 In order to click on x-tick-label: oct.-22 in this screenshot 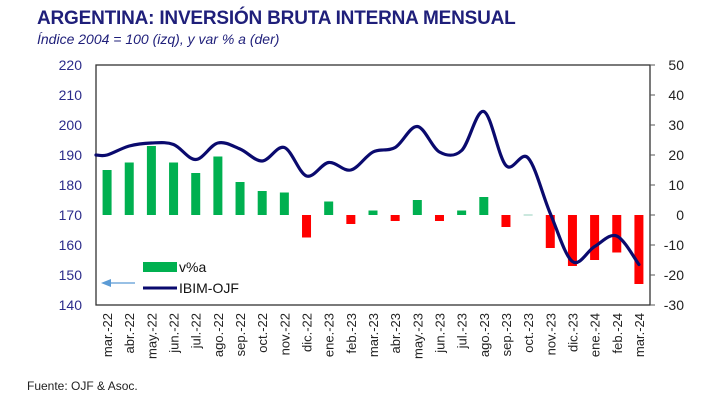, I will do `click(262, 333)`.